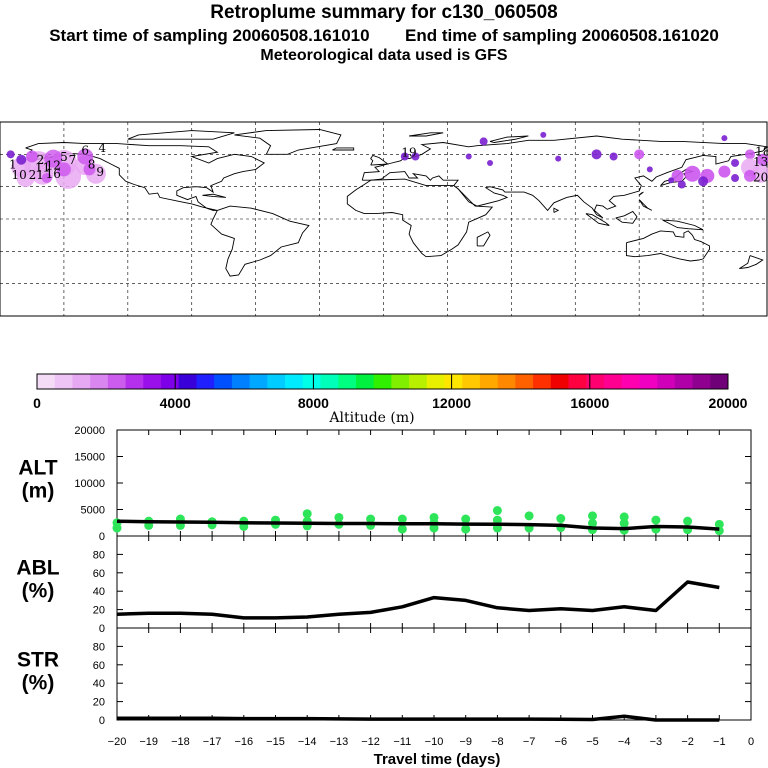  What do you see at coordinates (529, 742) in the screenshot?
I see `x-tick-label: −7` at bounding box center [529, 742].